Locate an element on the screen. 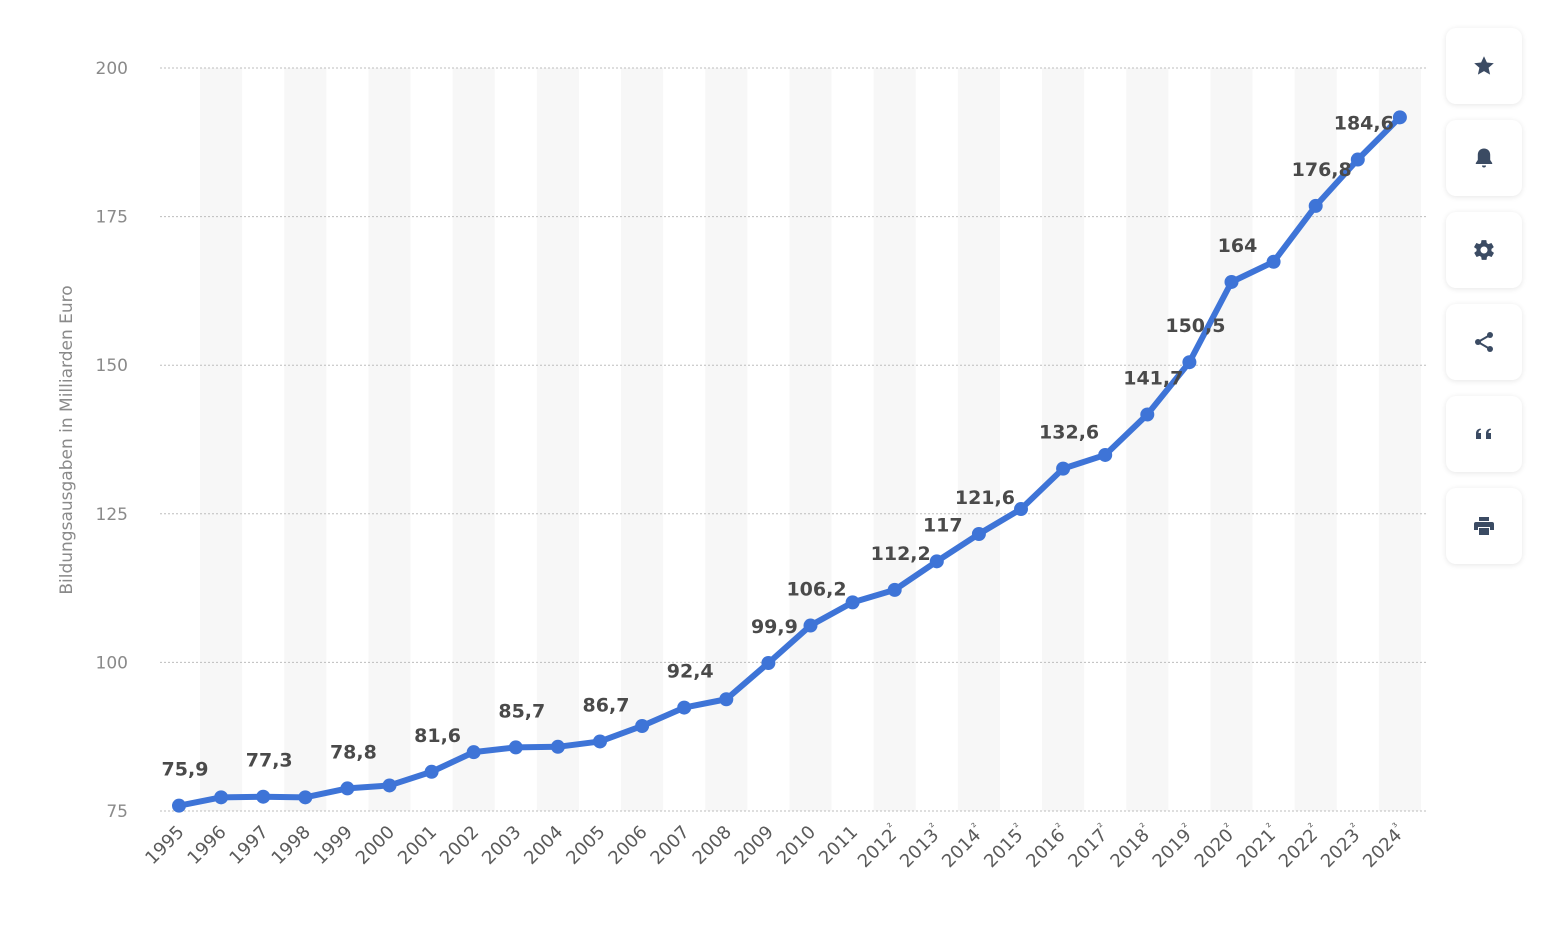 The image size is (1544, 926). data-label: 164 is located at coordinates (1238, 246).